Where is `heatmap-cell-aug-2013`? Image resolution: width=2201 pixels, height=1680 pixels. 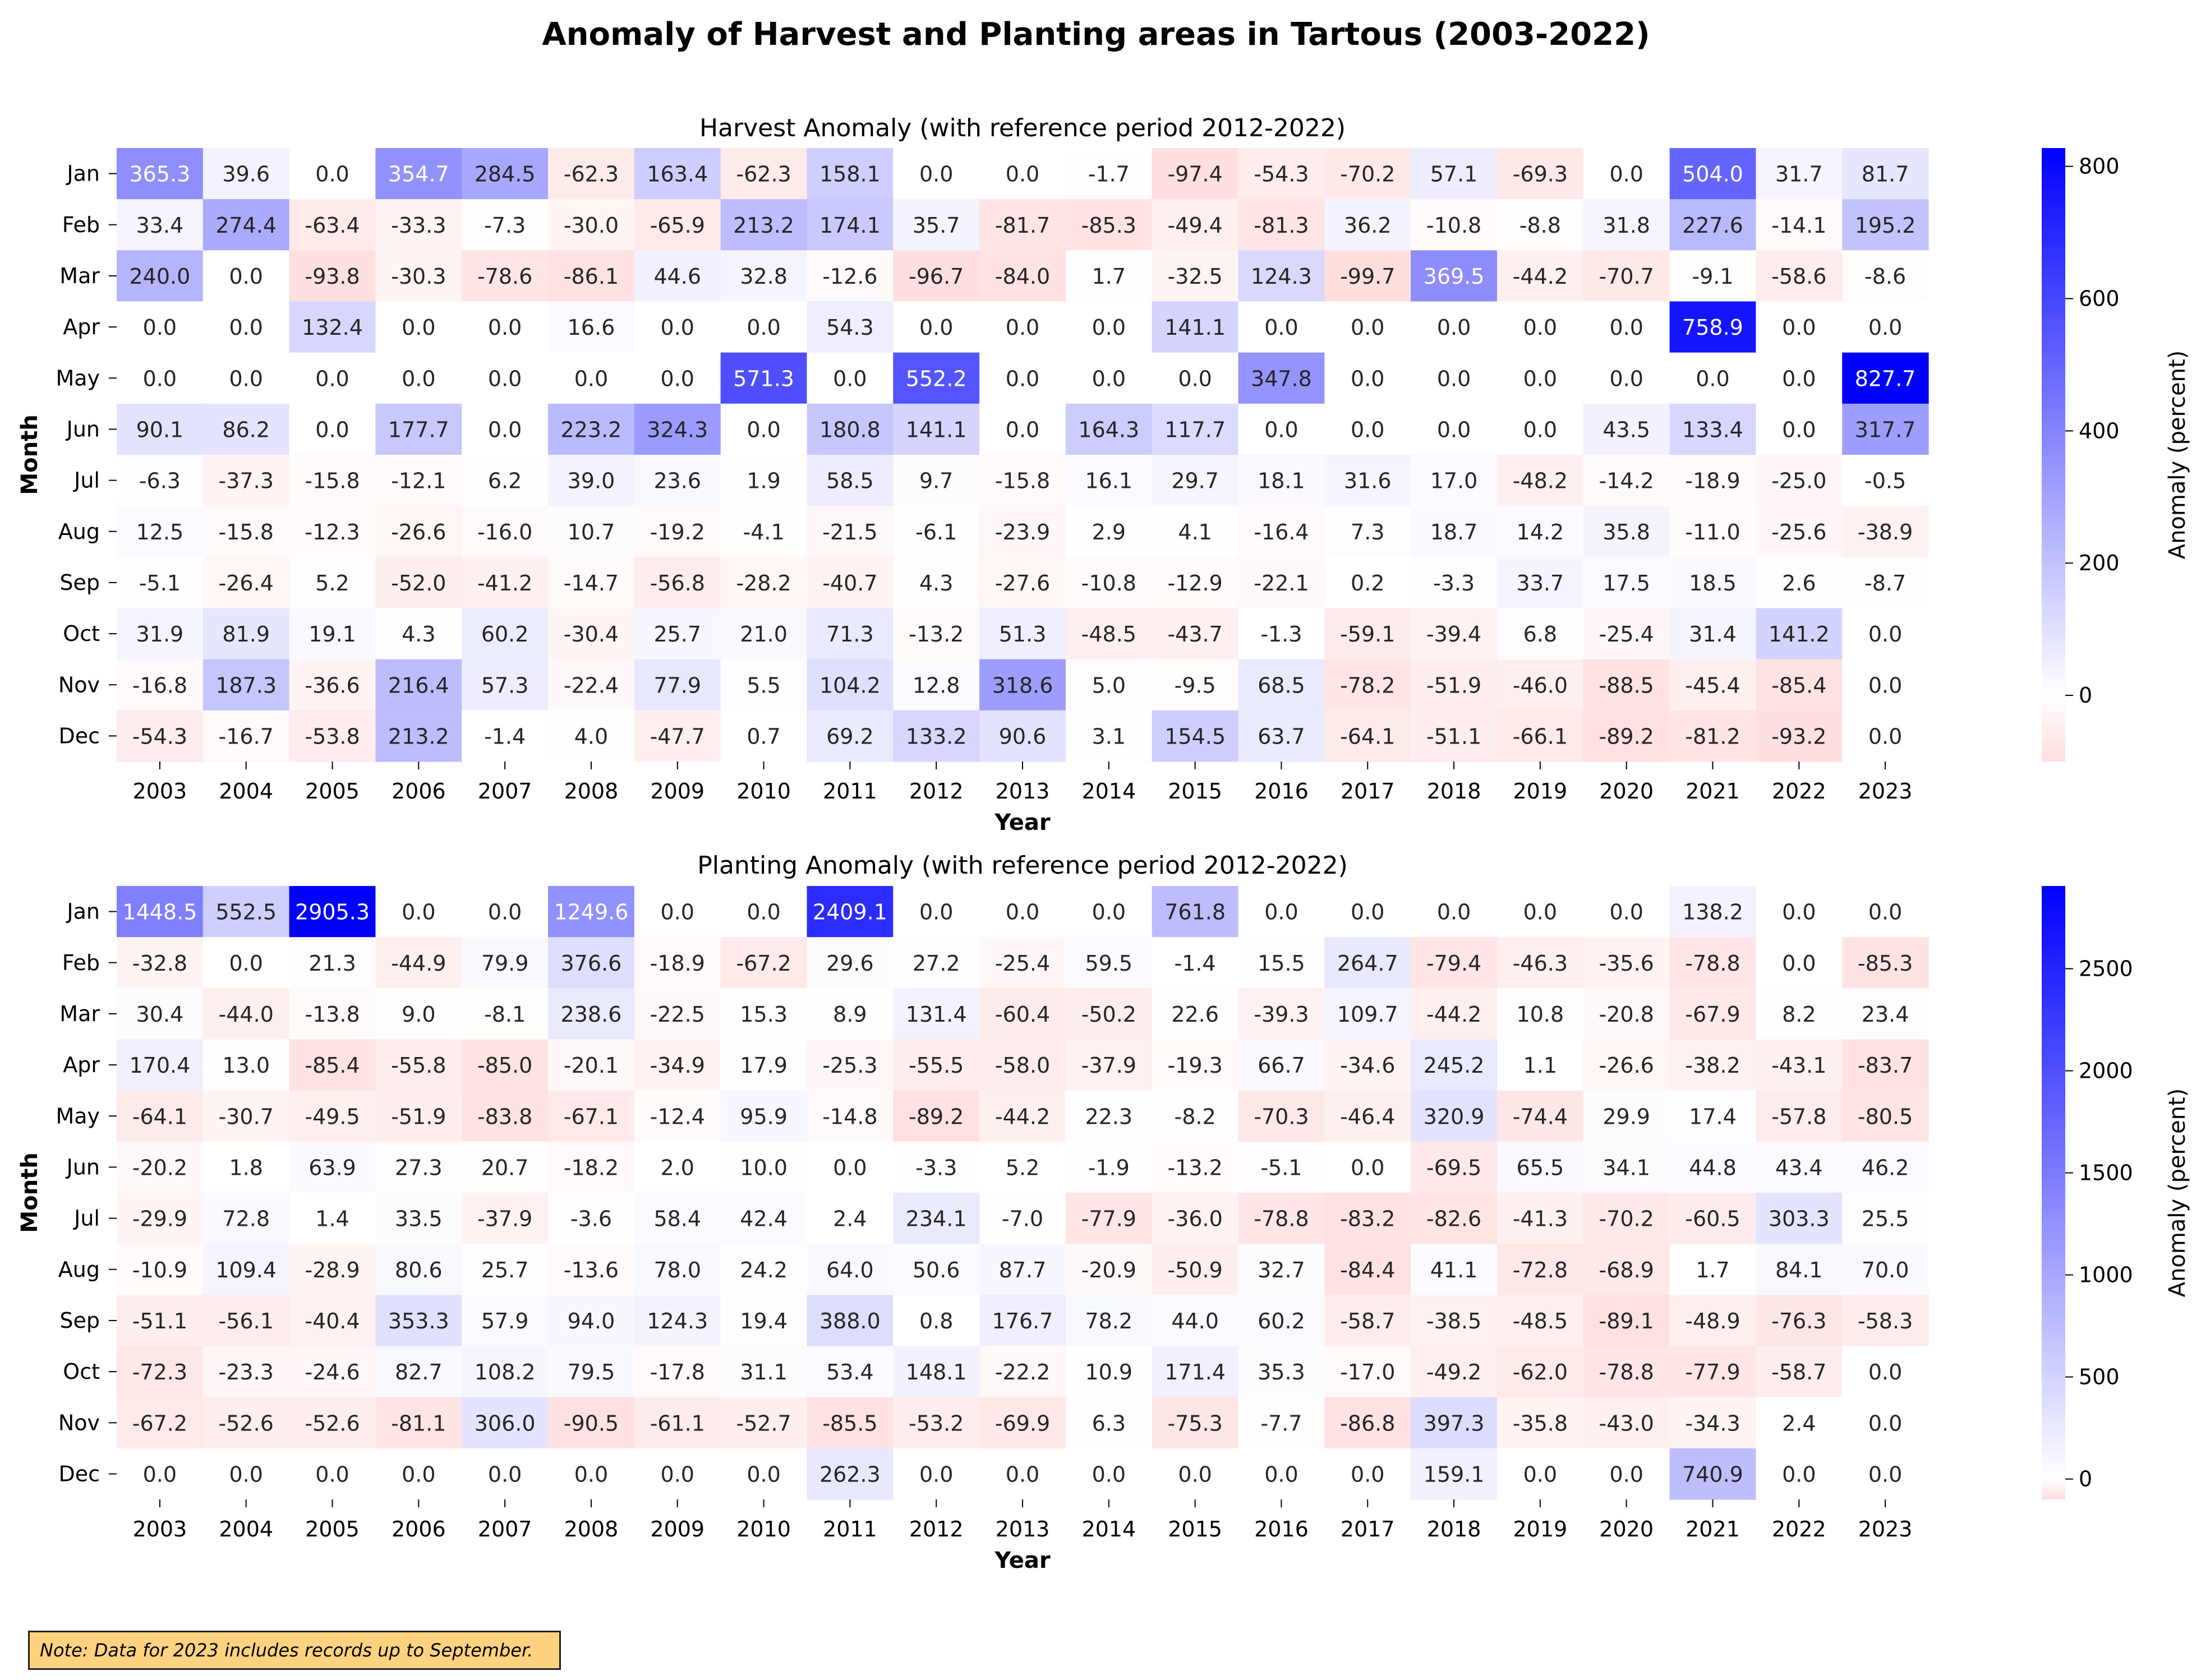
heatmap-cell-aug-2013 is located at coordinates (1022, 1269).